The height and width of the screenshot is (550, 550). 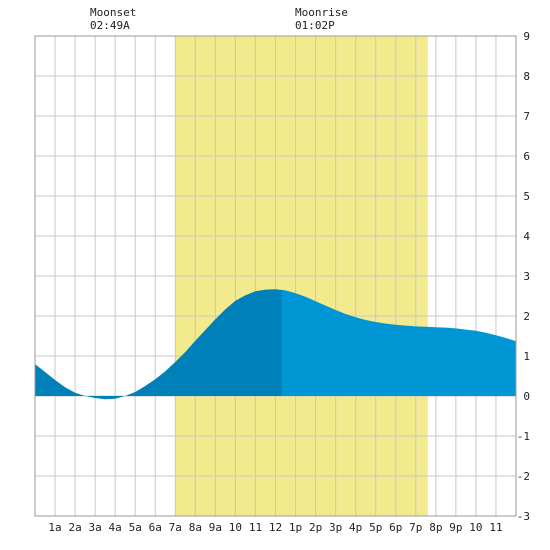 I want to click on y-tick-label: 7, so click(x=526, y=116).